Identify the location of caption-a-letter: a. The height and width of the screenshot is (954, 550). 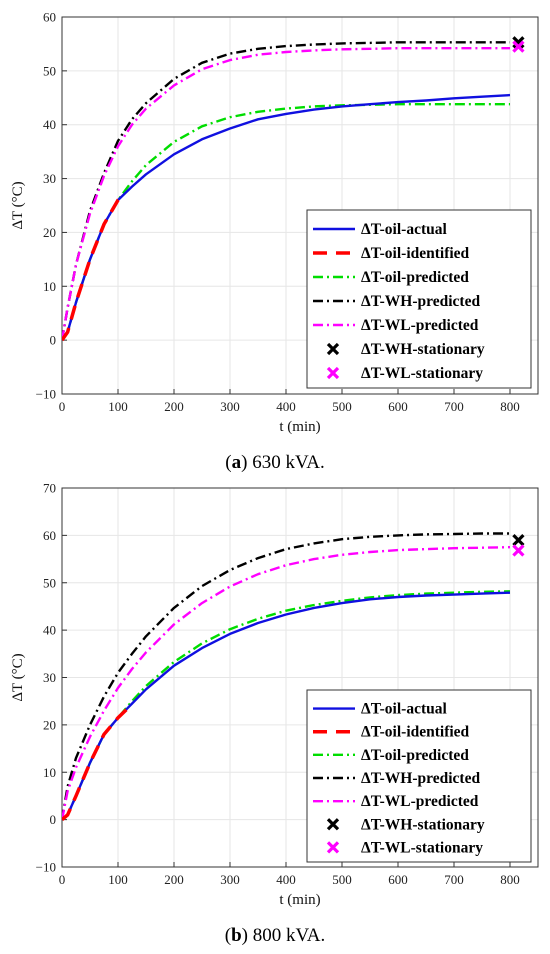
(236, 462).